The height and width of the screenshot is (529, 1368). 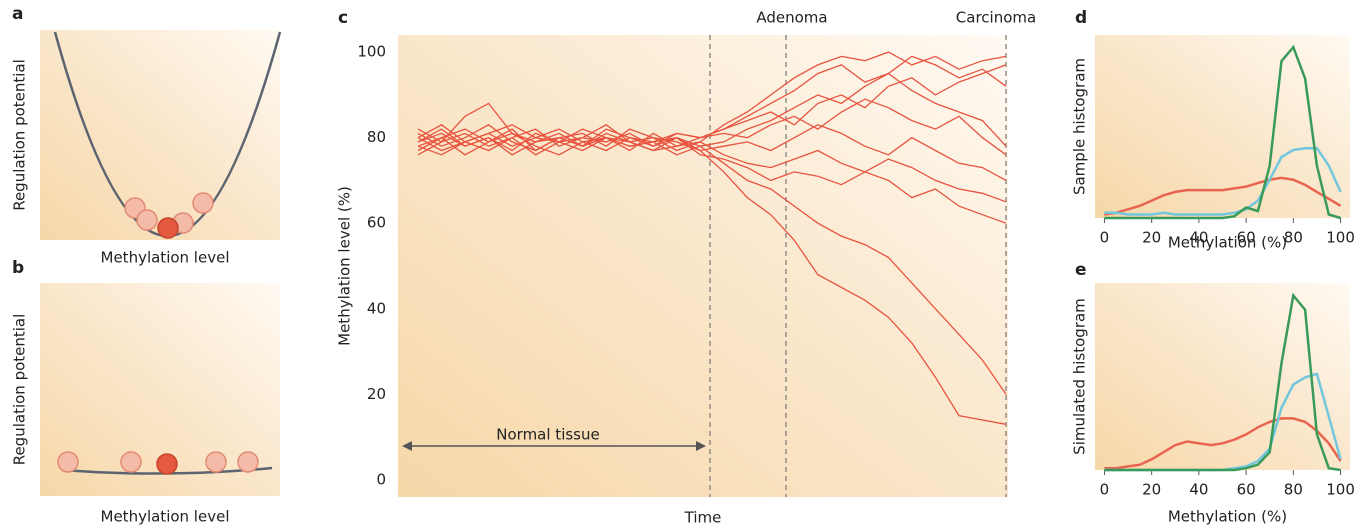 I want to click on y-axis-label: Methylation level (%), so click(x=345, y=266).